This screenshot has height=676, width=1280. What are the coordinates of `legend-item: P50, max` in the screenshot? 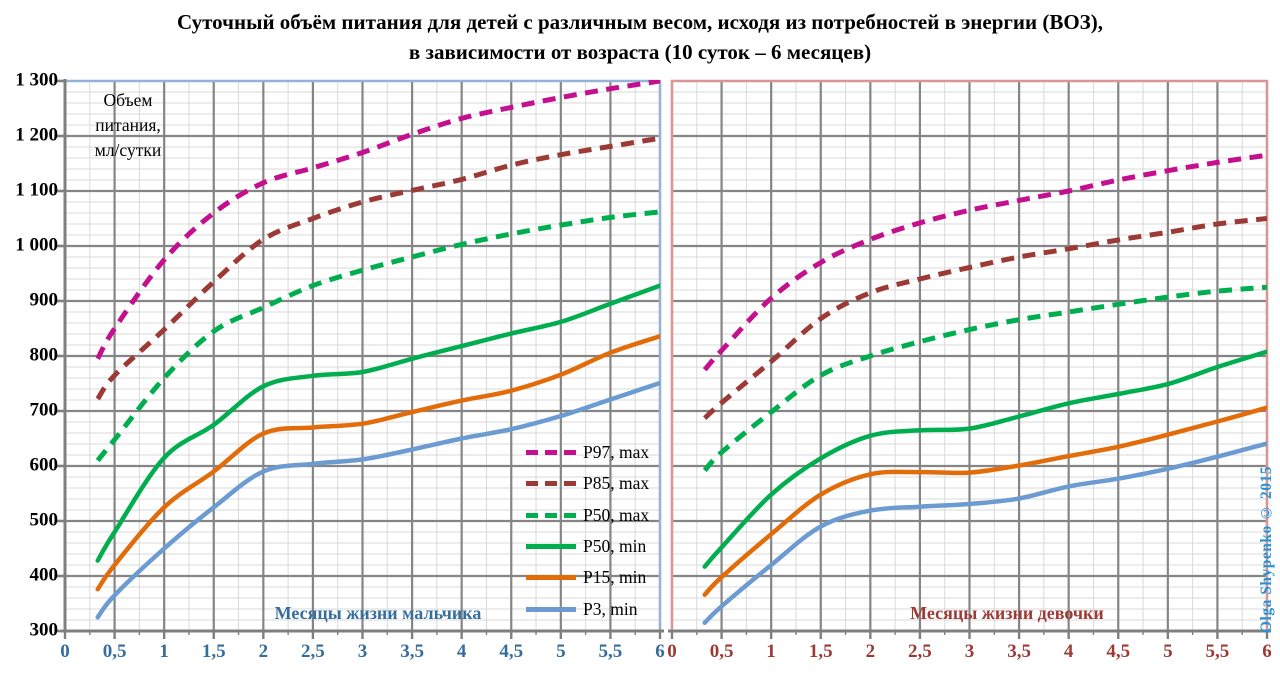 It's located at (587, 515).